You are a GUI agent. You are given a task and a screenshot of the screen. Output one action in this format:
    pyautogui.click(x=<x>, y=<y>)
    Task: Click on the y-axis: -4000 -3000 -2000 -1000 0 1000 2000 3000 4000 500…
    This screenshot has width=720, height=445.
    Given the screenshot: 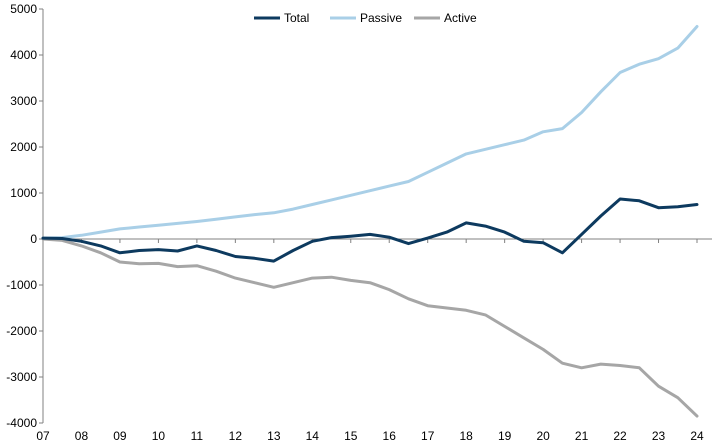 What is the action you would take?
    pyautogui.click(x=25, y=216)
    